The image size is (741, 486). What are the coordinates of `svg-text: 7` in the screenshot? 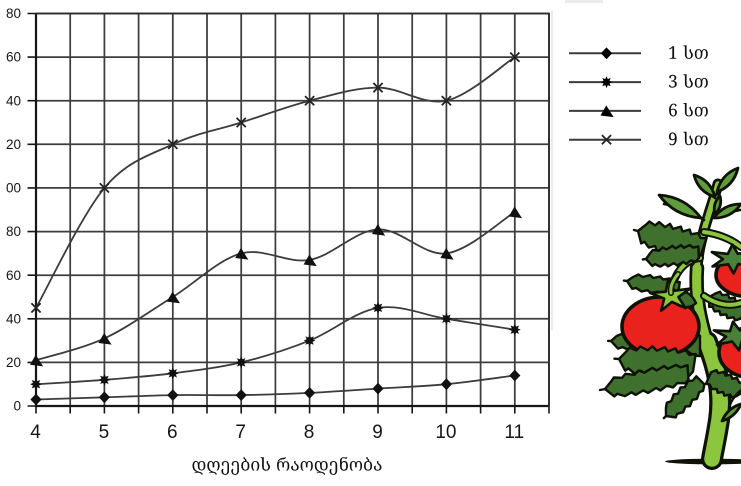 It's located at (240, 432).